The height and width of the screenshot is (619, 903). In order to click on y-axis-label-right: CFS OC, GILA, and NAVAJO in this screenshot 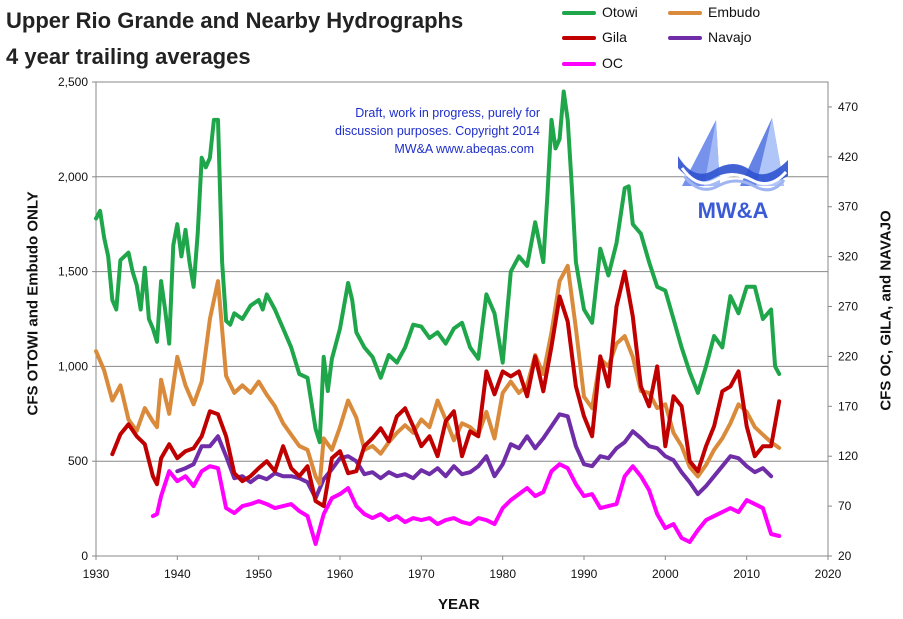, I will do `click(886, 310)`.